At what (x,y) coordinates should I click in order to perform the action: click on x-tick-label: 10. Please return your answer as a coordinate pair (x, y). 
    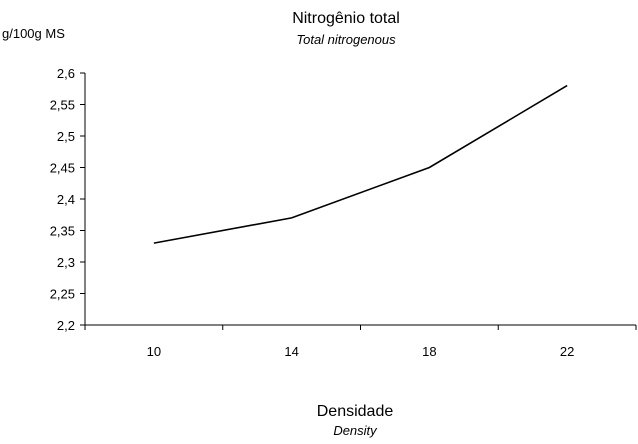
    Looking at the image, I should click on (154, 351).